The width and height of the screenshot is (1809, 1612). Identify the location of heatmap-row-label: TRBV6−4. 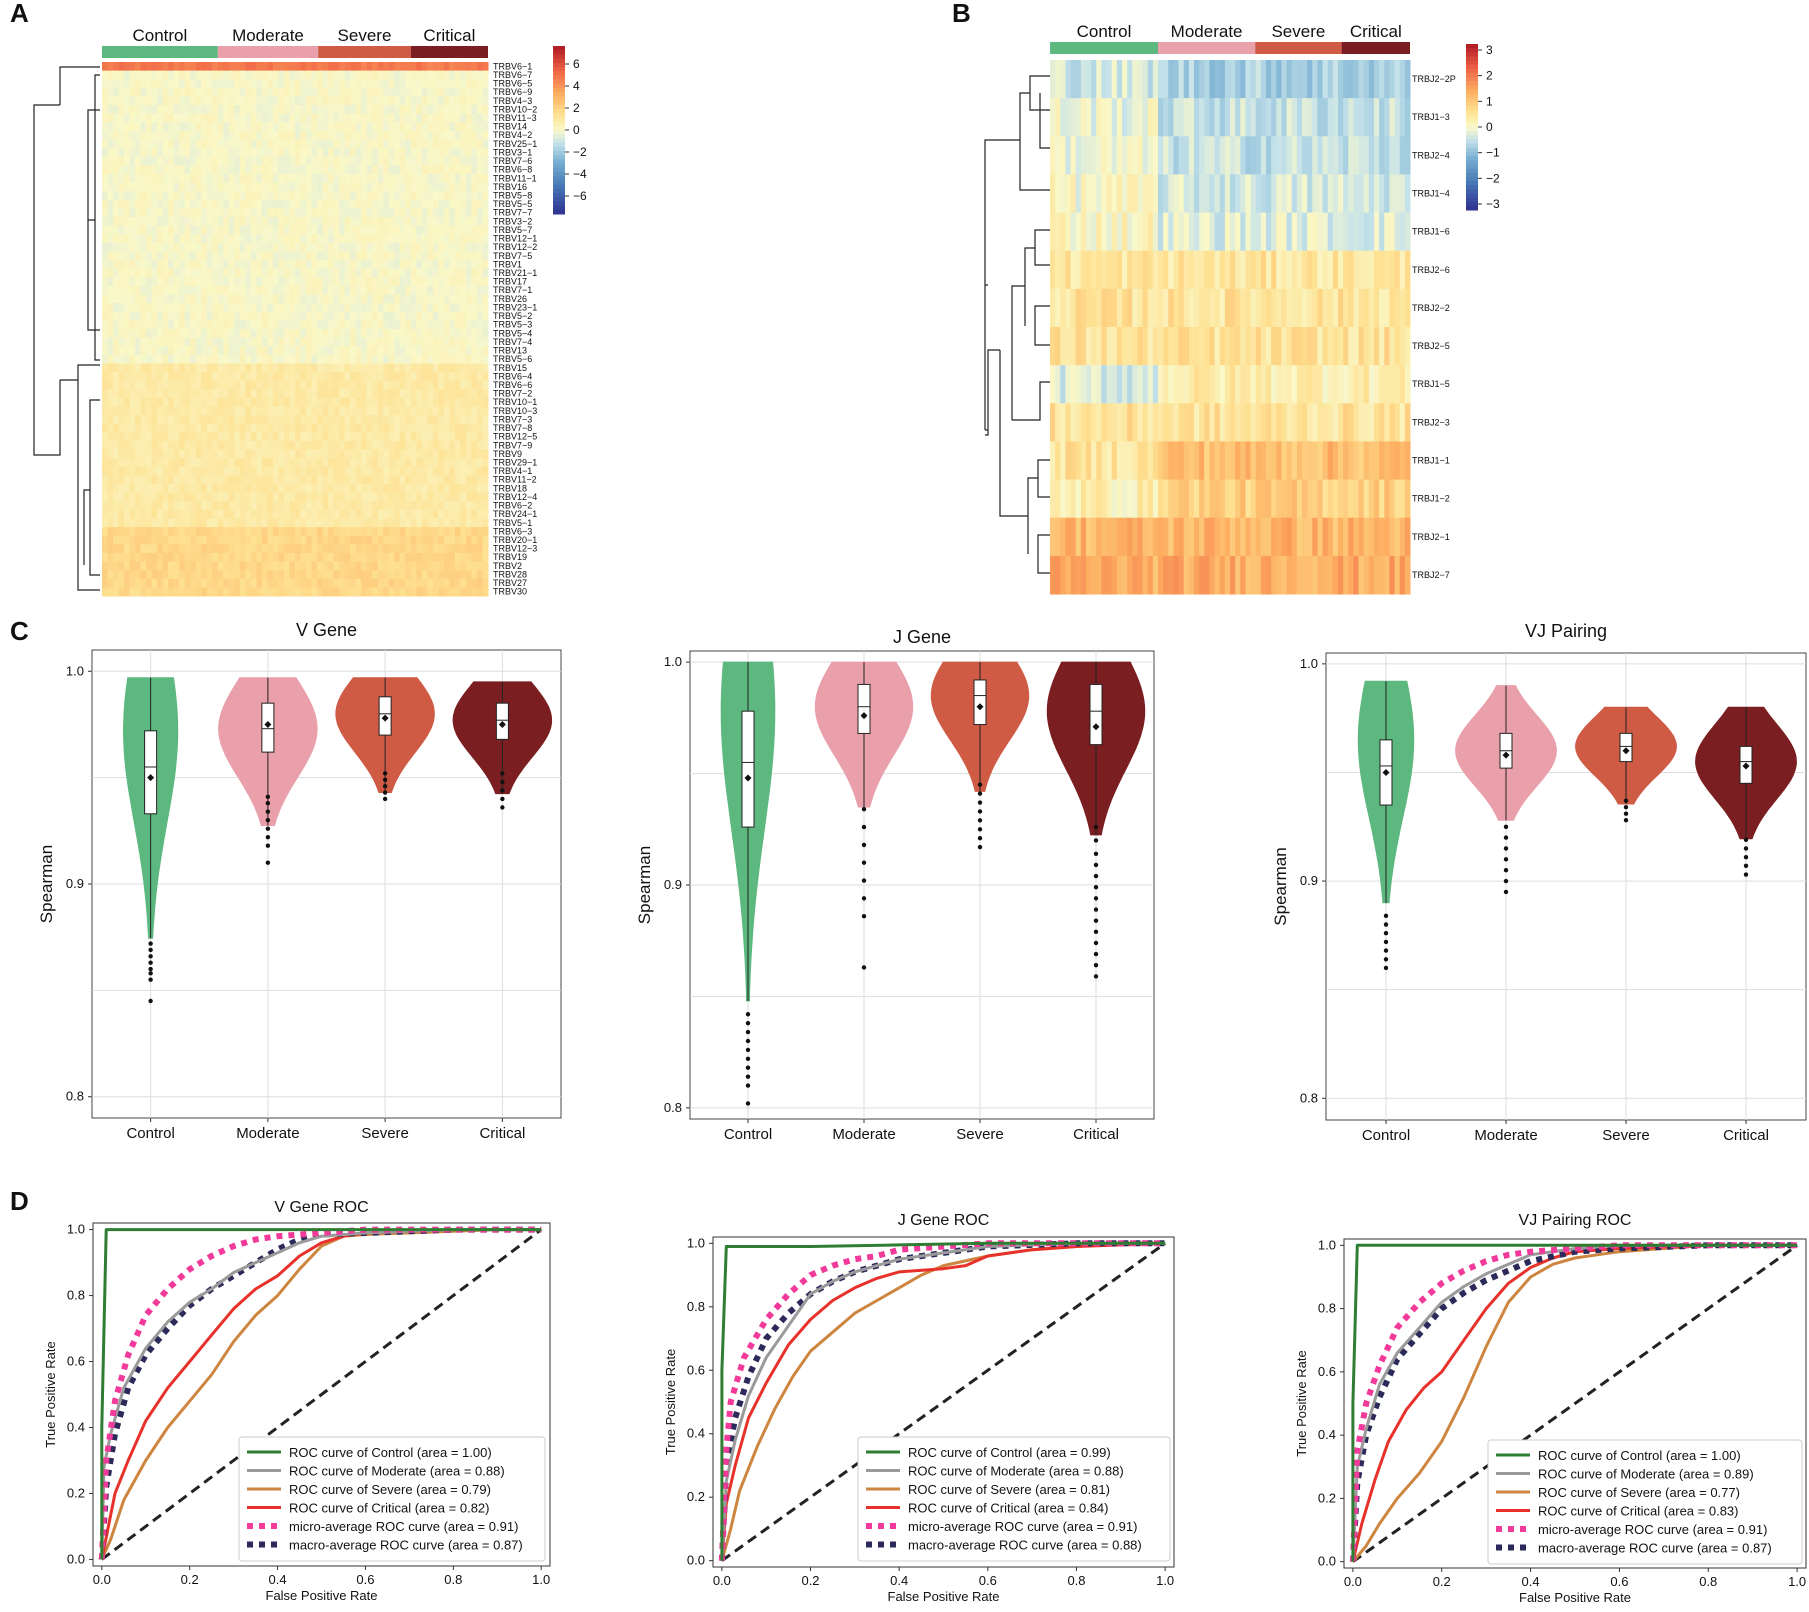
(512, 376).